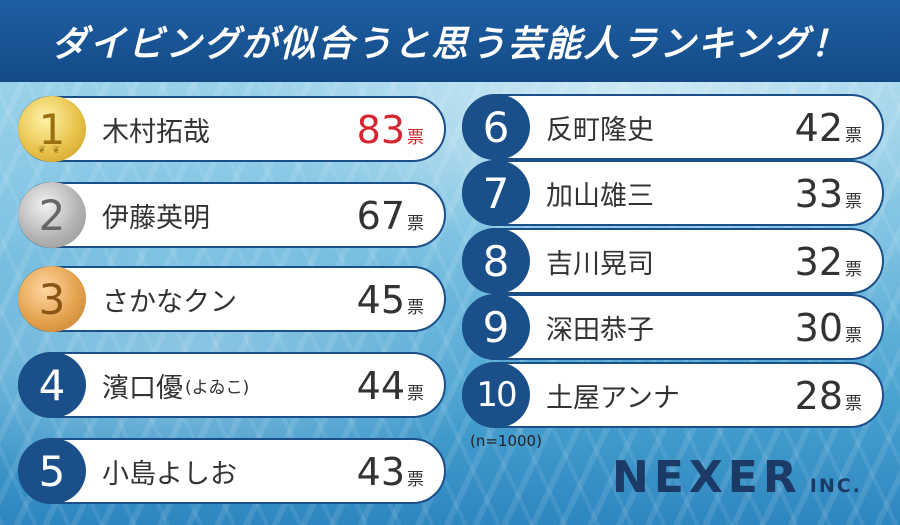 This screenshot has height=525, width=900. Describe the element at coordinates (613, 398) in the screenshot. I see `person-name: 土屋アンナ` at that location.